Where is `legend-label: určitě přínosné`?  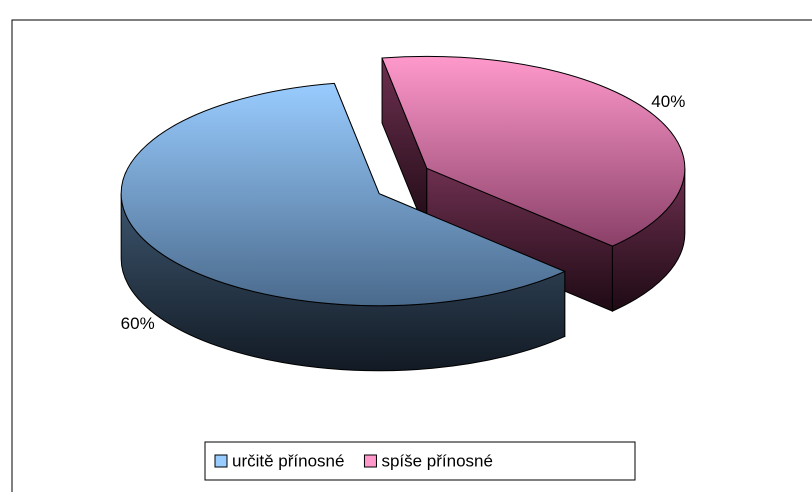
legend-label: určitě přínosné is located at coordinates (288, 460).